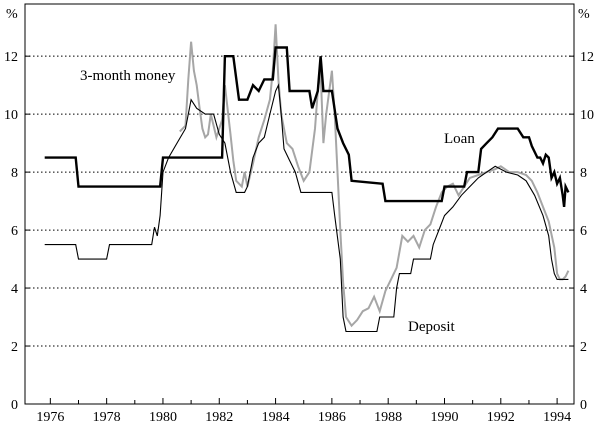  What do you see at coordinates (583, 231) in the screenshot?
I see `y-tick-label-right-6: 6` at bounding box center [583, 231].